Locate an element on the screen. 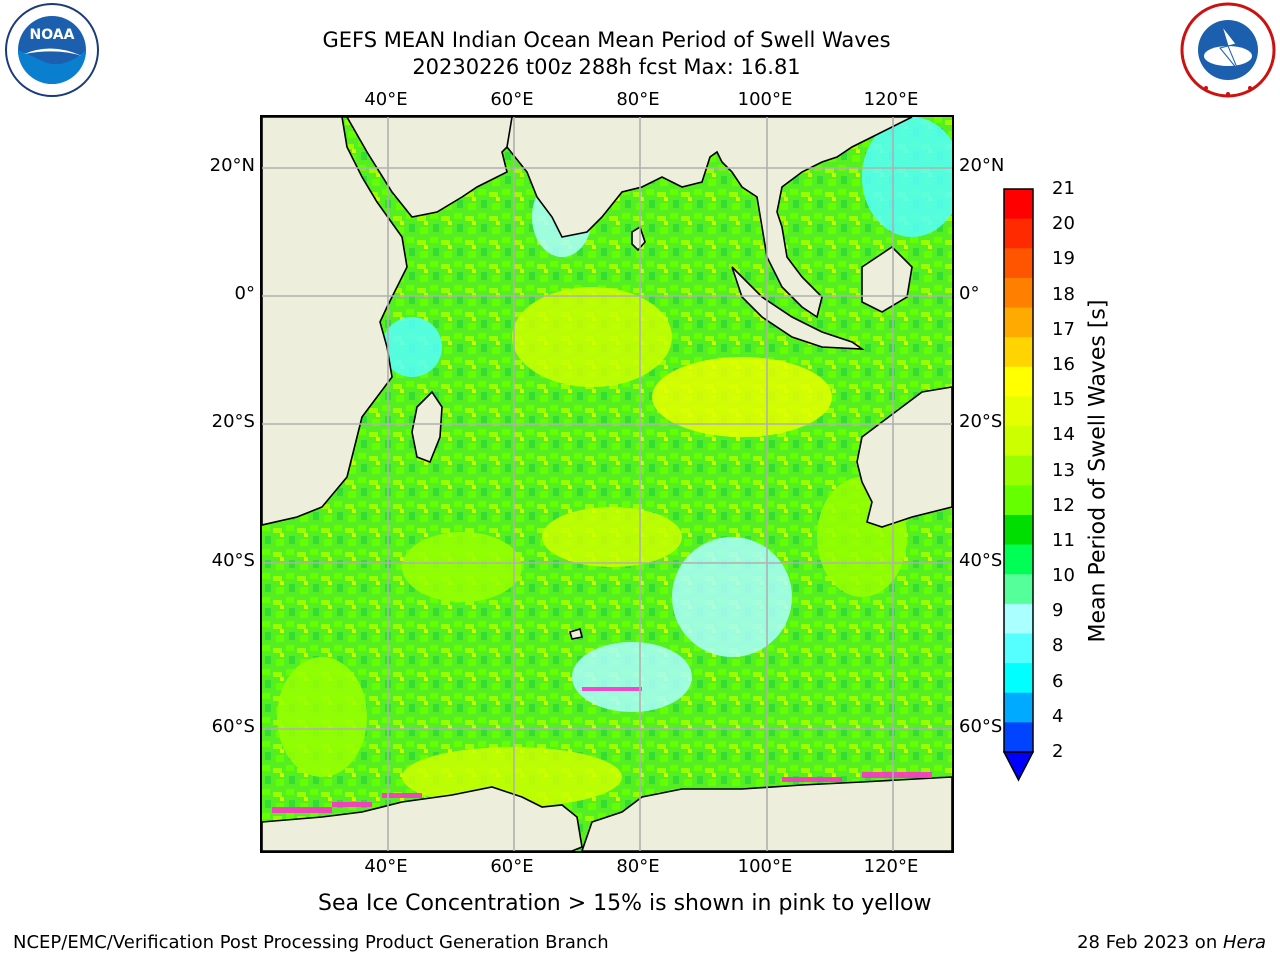 This screenshot has height=960, width=1280. sea-ice-edge is located at coordinates (602, 750).